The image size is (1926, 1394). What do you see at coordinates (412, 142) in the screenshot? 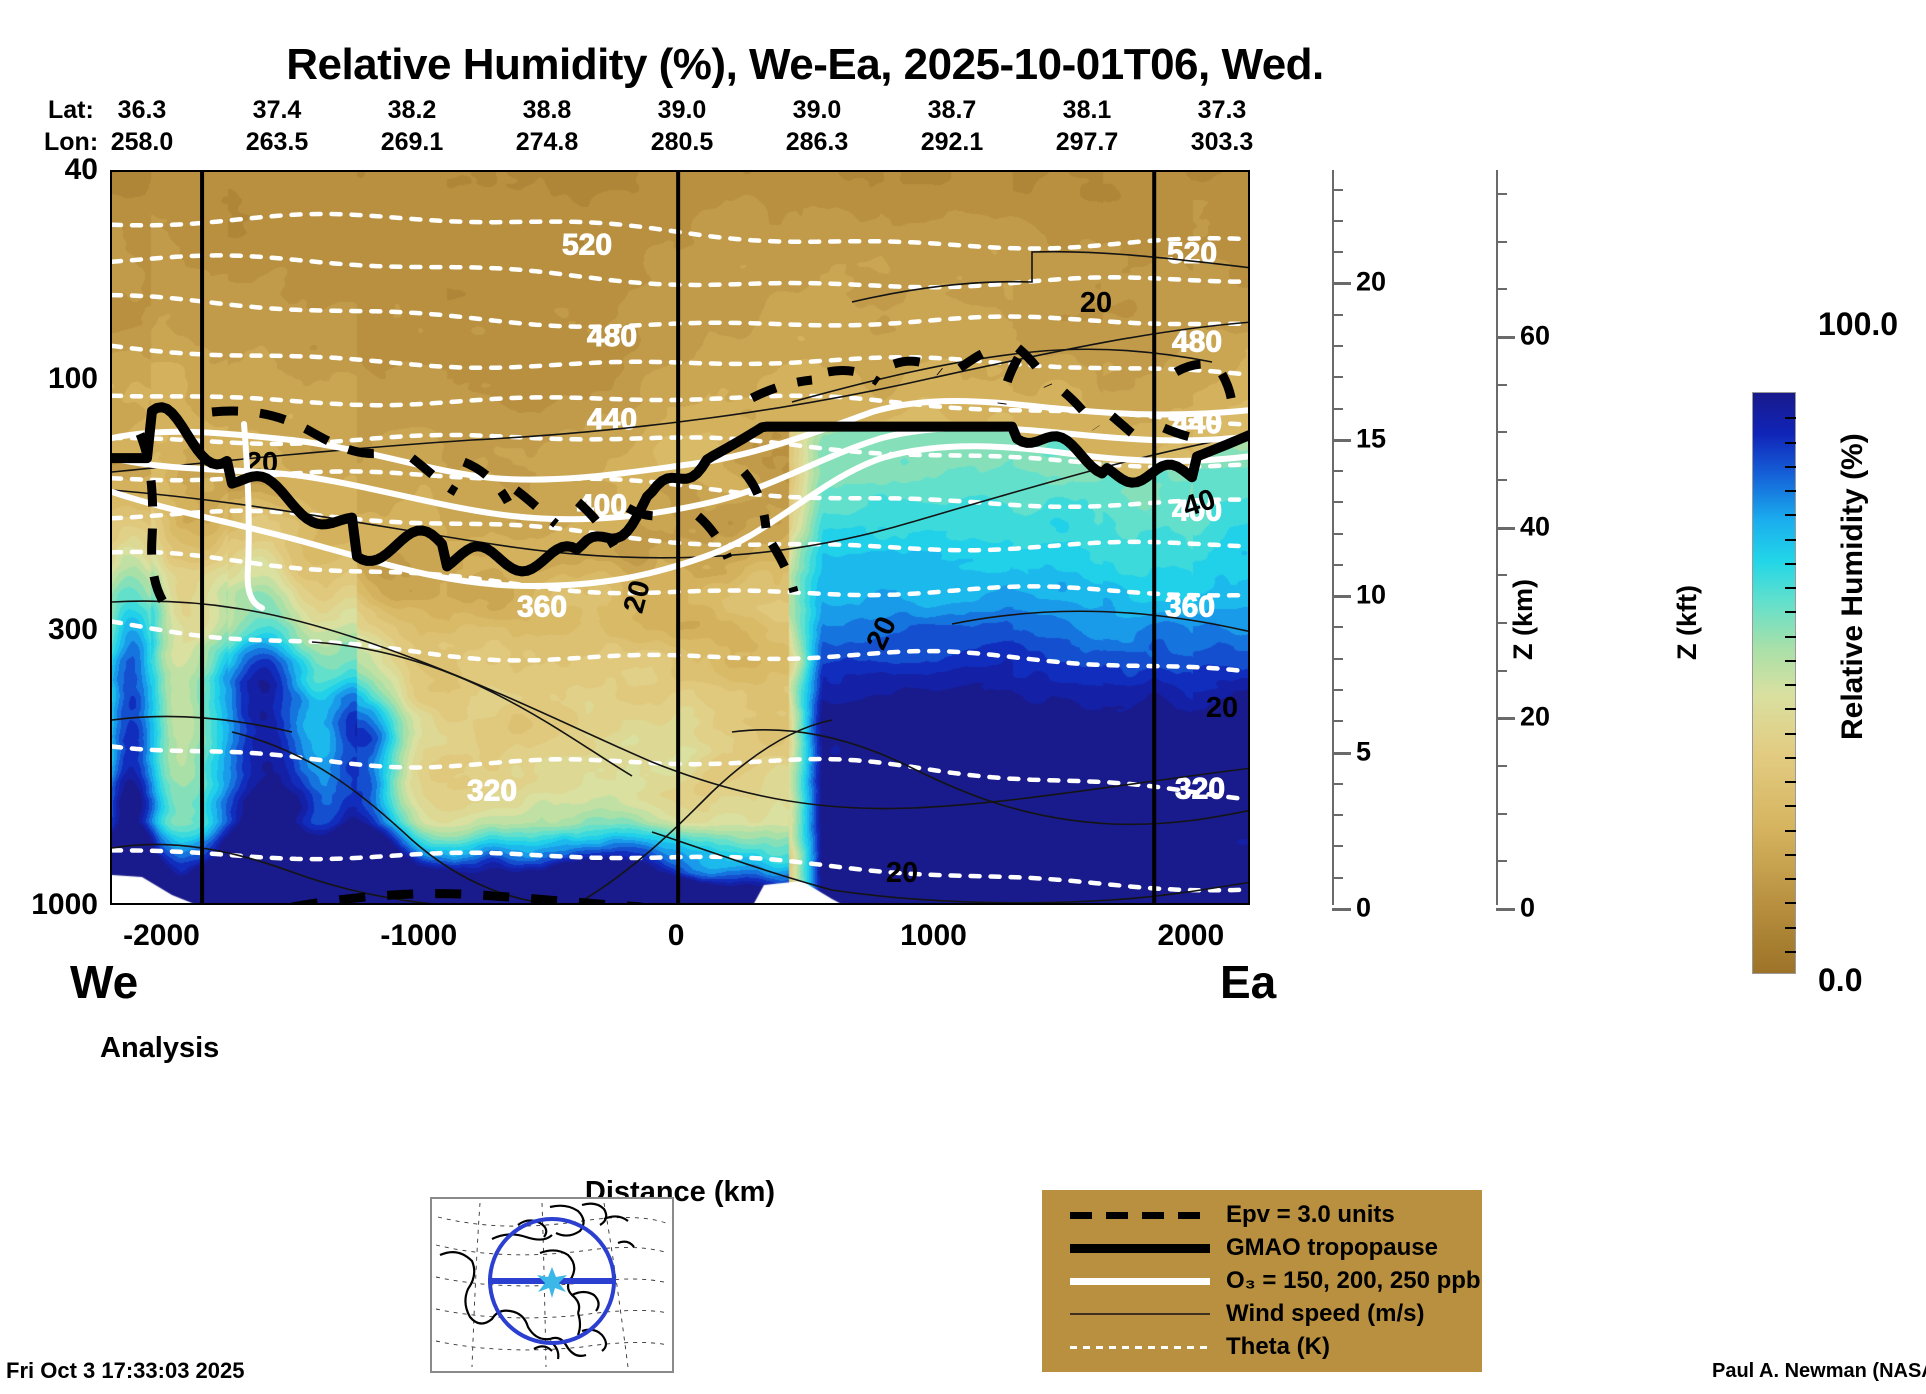
I see `longitude-value: 269.1` at bounding box center [412, 142].